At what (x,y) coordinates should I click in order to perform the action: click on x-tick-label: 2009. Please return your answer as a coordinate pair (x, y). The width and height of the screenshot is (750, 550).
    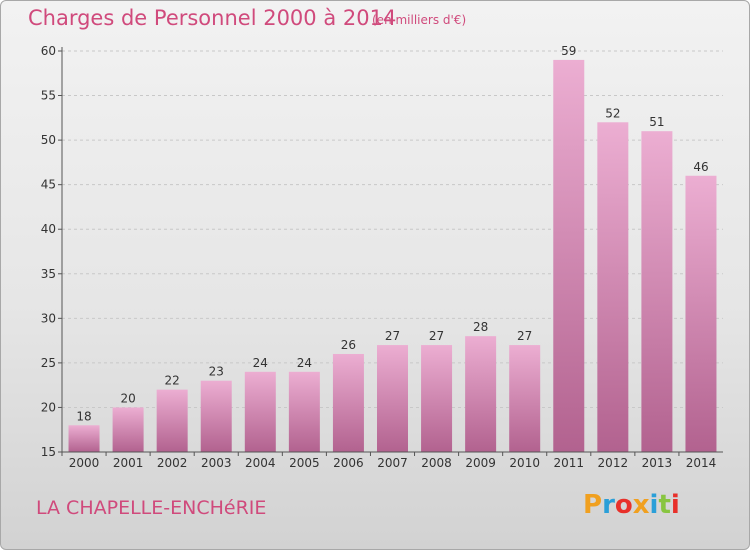
    Looking at the image, I should click on (480, 463).